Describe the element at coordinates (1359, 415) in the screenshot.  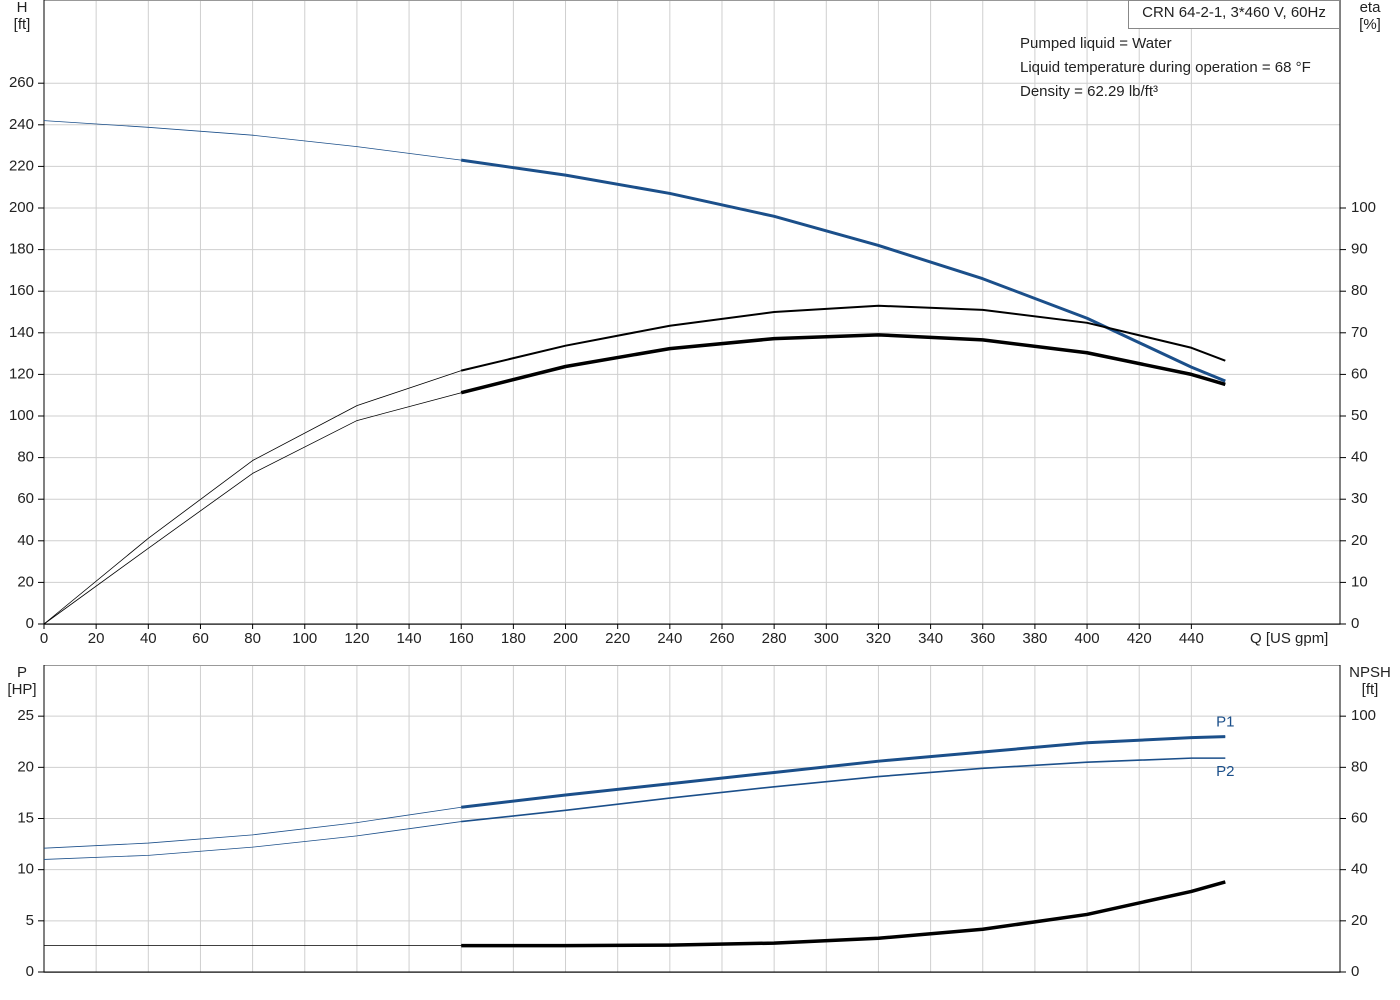
I see `y2-tick-label: 50` at that location.